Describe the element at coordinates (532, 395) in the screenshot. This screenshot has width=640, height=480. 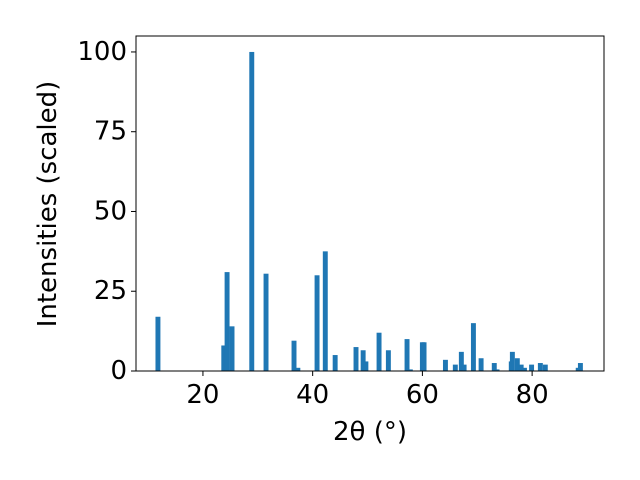
I see `x-tick-label: 80` at that location.